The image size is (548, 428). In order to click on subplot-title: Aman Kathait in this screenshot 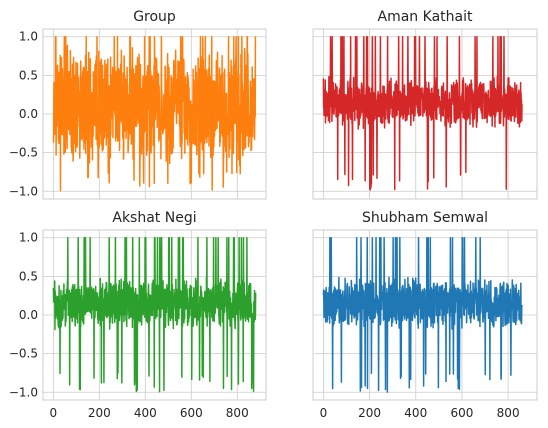, I will do `click(425, 17)`.